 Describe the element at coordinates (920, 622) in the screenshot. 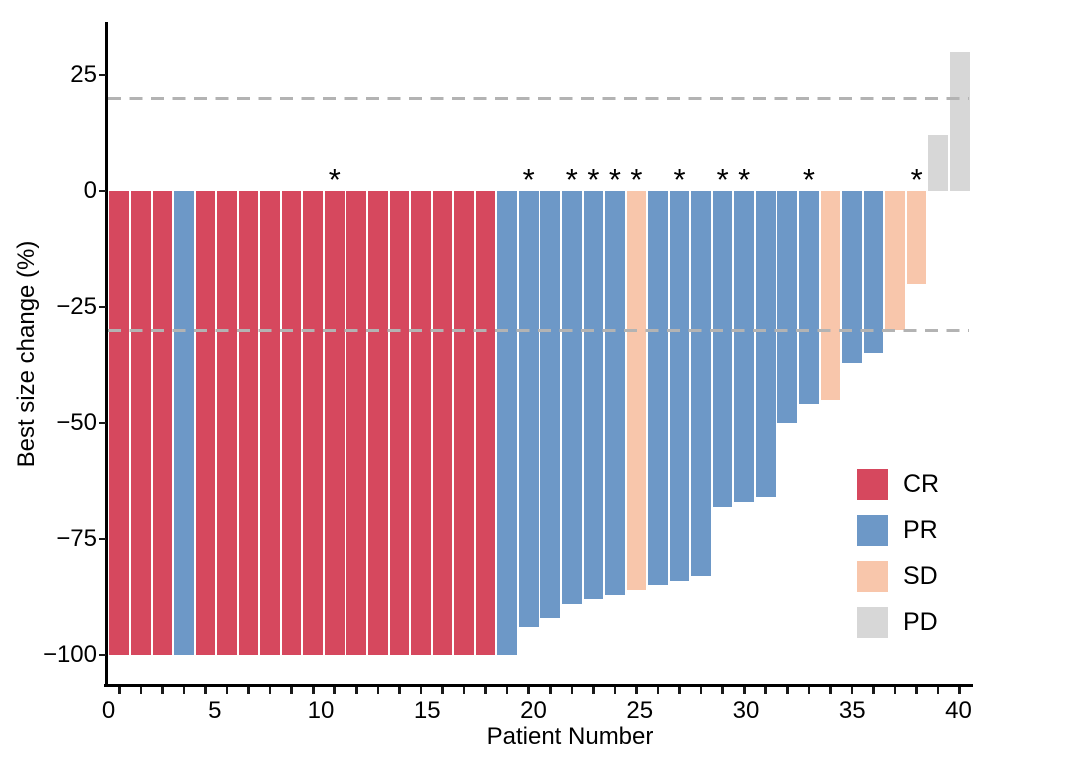

I see `legend-label-pd: PD` at that location.